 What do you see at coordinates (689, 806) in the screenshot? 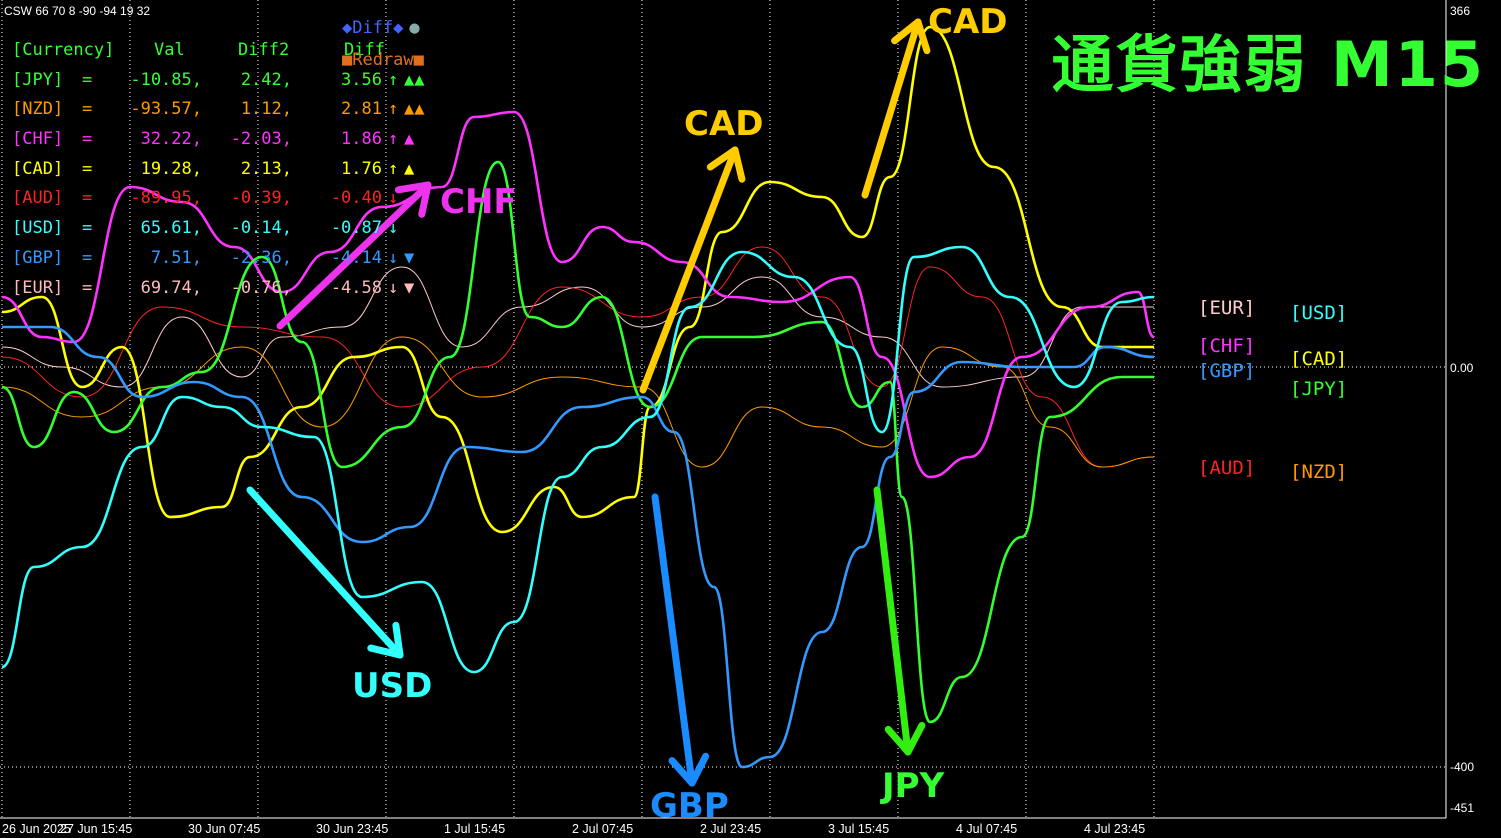
I see `annotation-gbp: GBP` at bounding box center [689, 806].